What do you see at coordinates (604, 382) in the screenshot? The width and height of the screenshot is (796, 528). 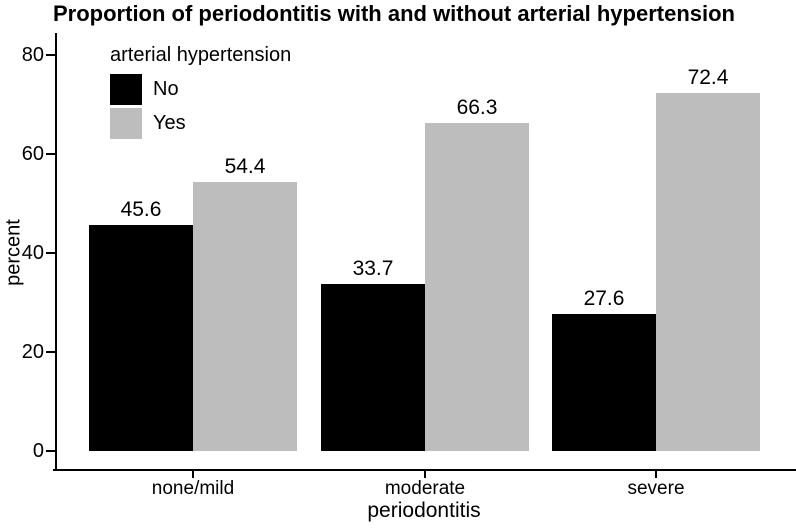 I see `bar-no-severe` at bounding box center [604, 382].